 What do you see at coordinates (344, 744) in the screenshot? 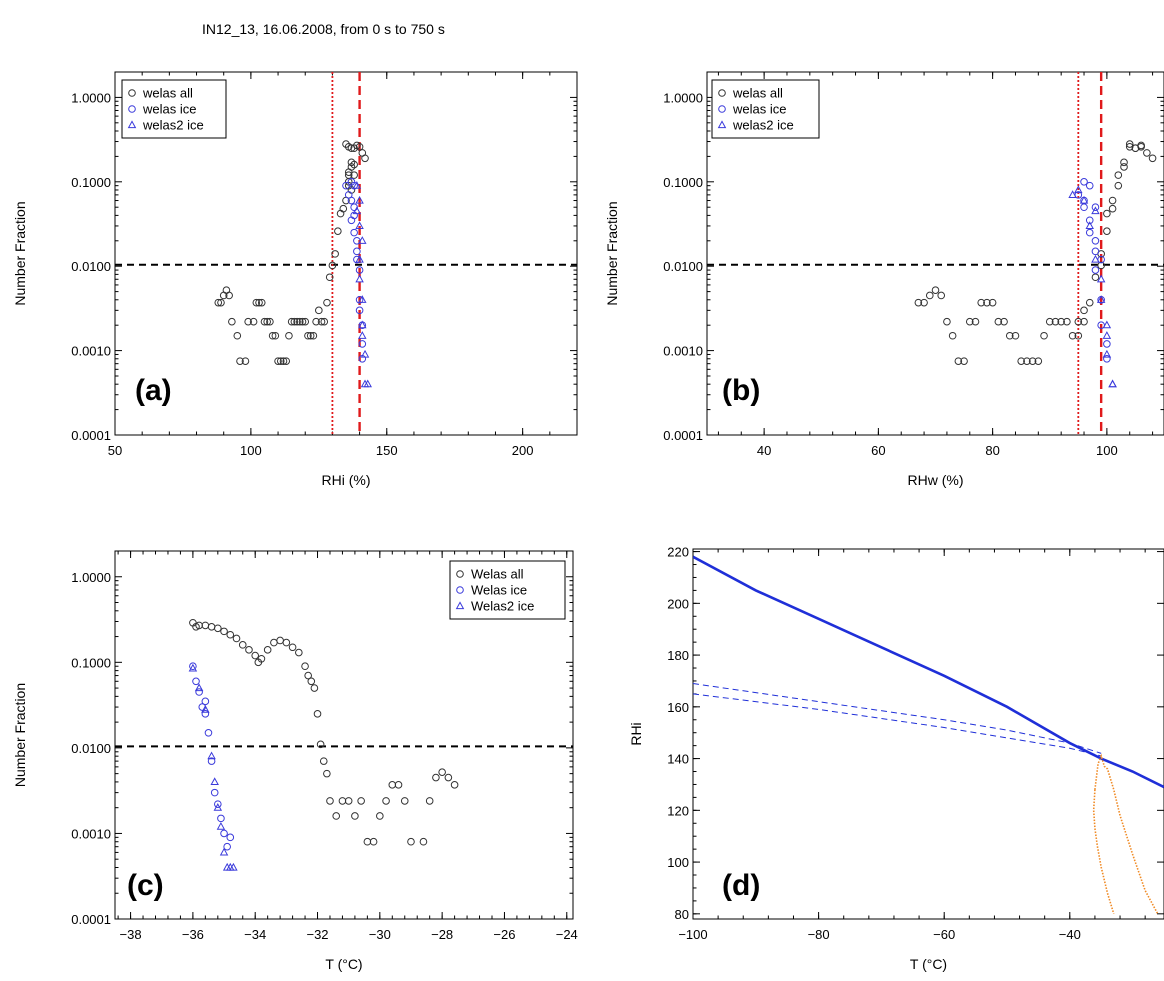
I see `plot-area` at bounding box center [344, 744].